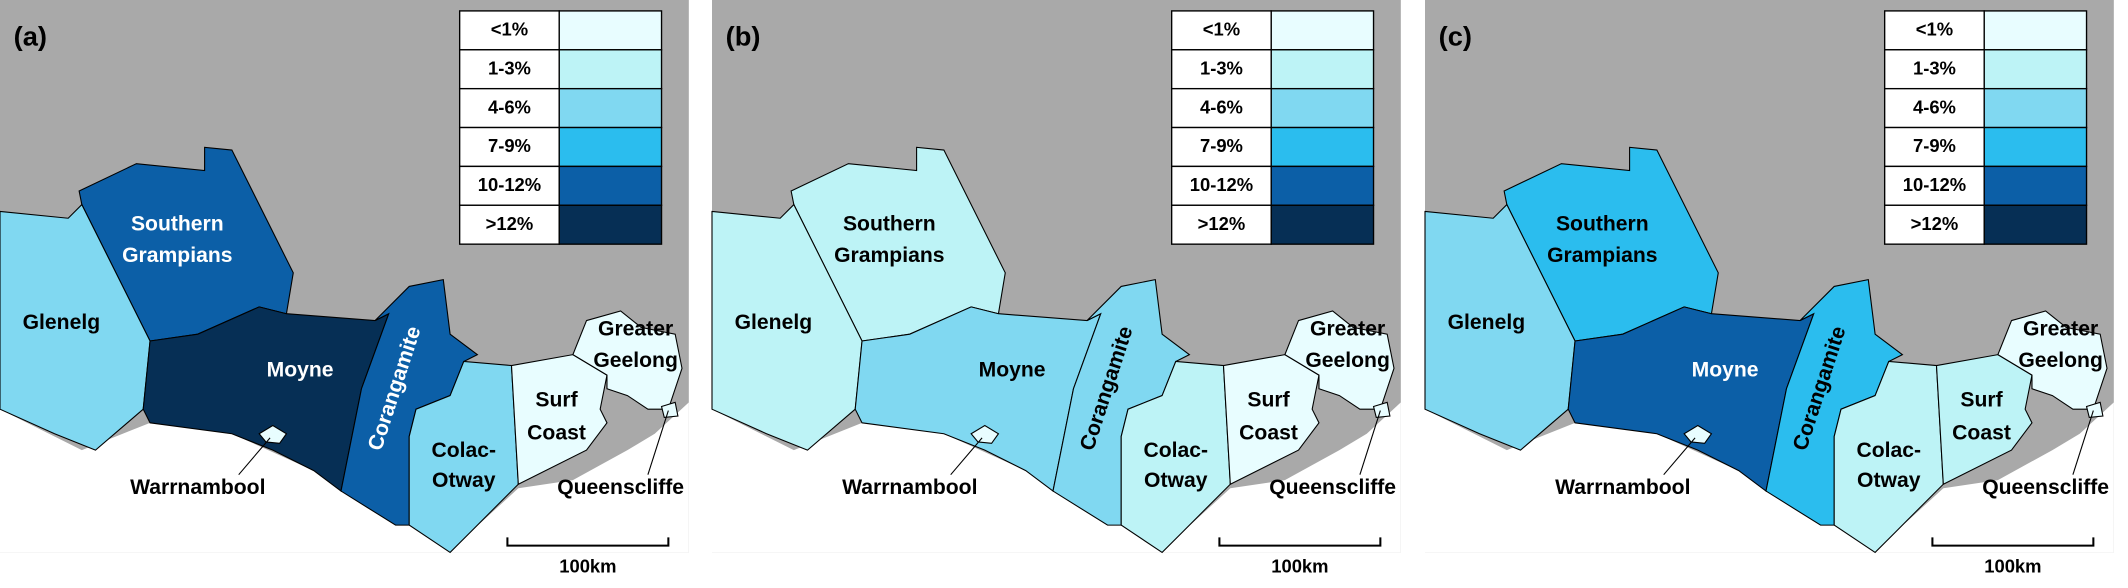  Describe the element at coordinates (743, 35) in the screenshot. I see `panel-label: (b)` at that location.